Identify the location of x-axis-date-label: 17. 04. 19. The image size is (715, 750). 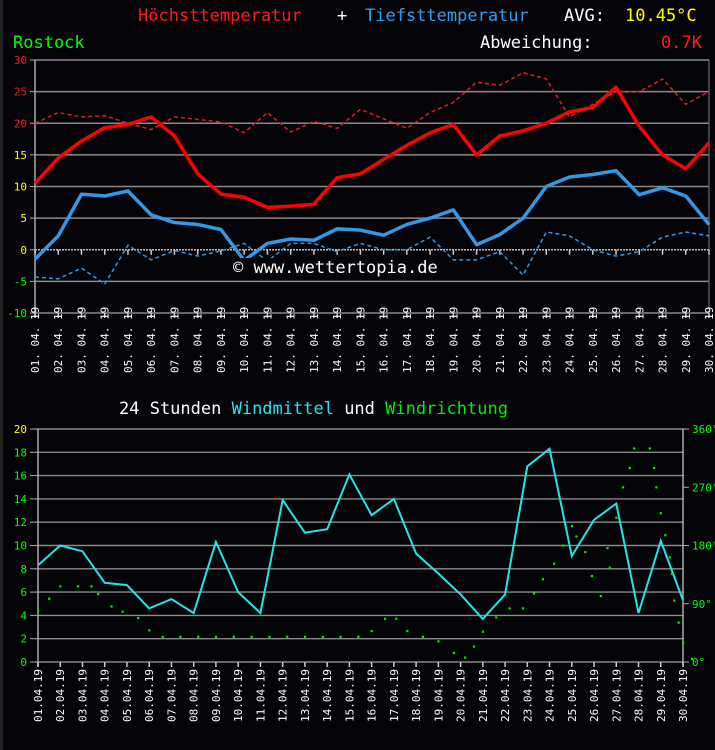
(407, 340).